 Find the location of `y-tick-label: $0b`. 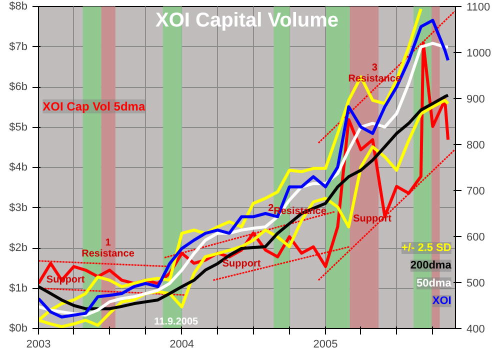

y-tick-label: $0b is located at coordinates (18, 328).